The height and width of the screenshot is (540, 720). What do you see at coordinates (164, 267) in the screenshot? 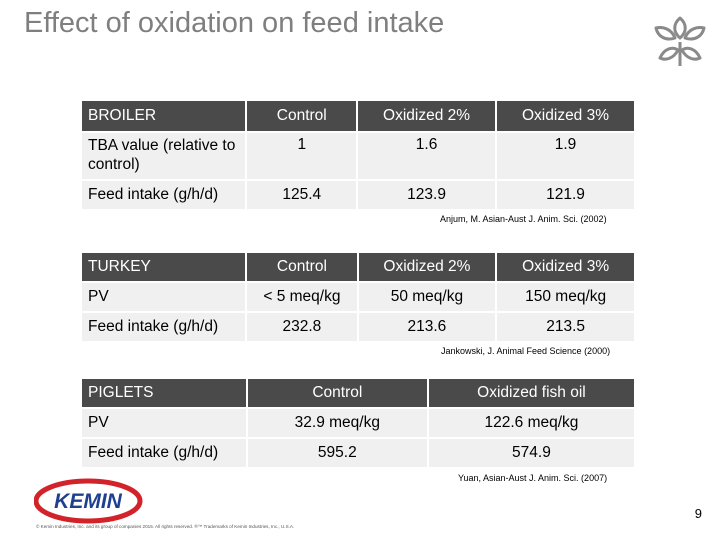
I see `table-header-cell: TURKEY` at bounding box center [164, 267].